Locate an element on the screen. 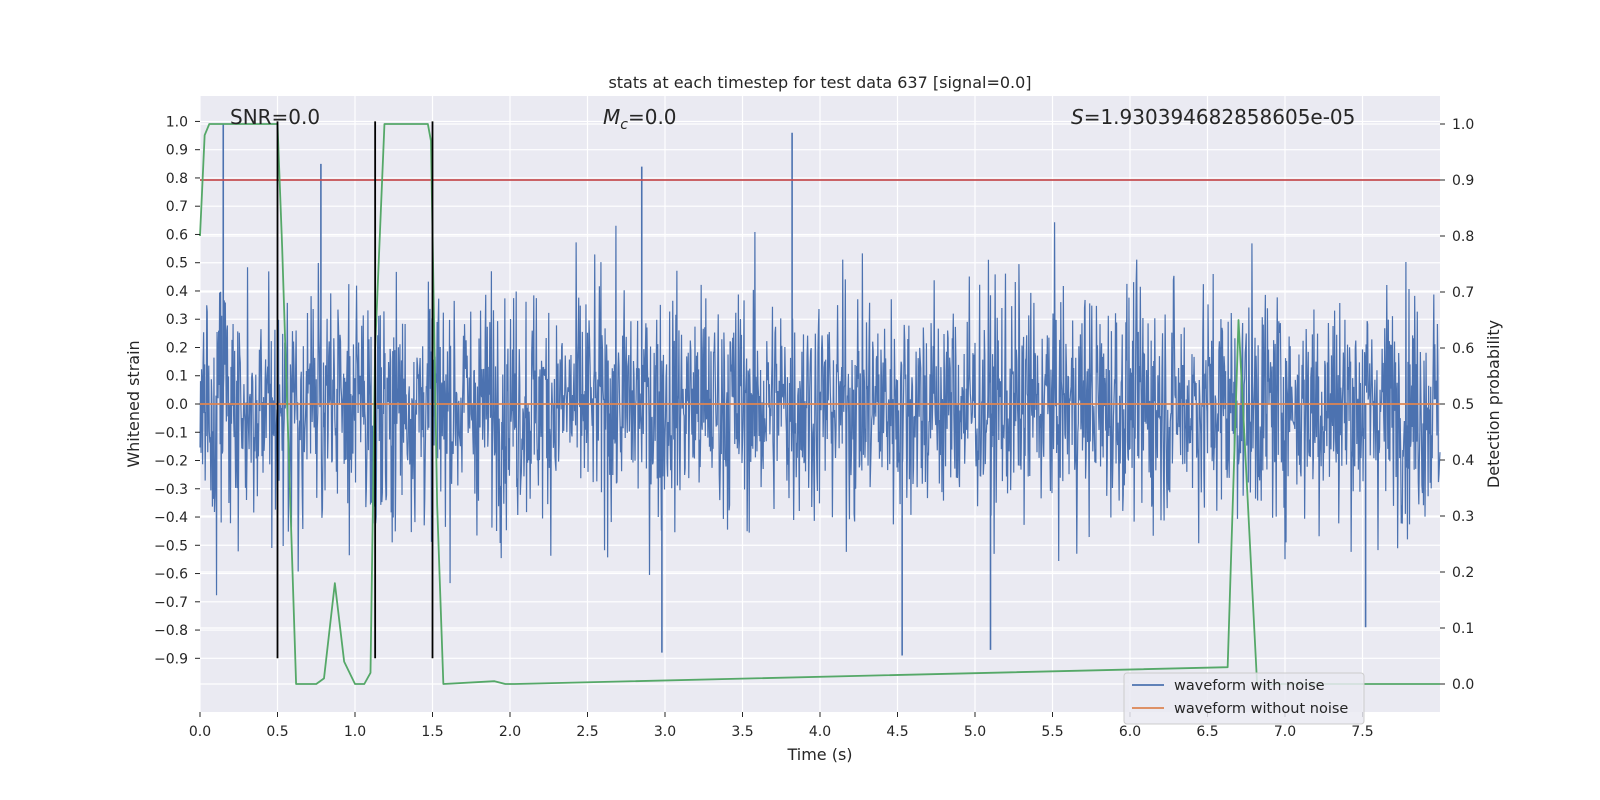  x-tick-label: 1.0 is located at coordinates (355, 732).